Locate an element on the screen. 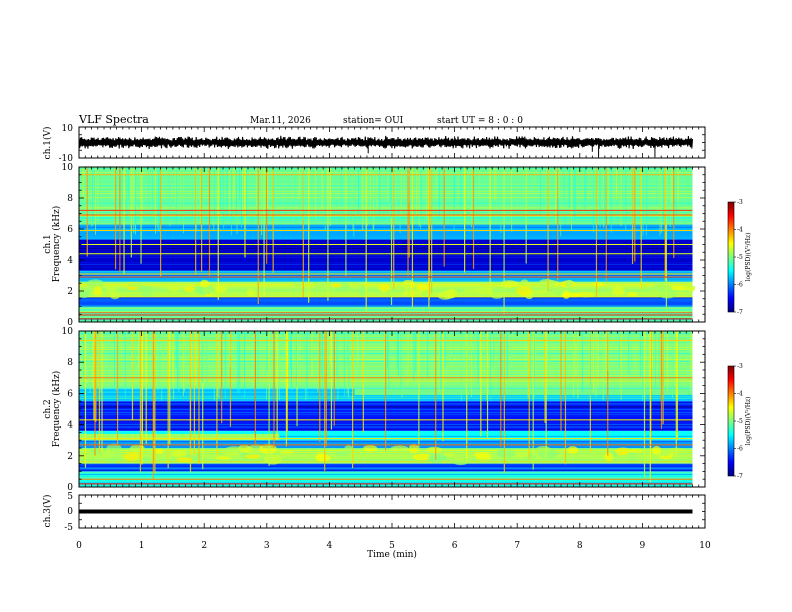  ch1-spectrogram-ytick-label: 8 is located at coordinates (70, 199).